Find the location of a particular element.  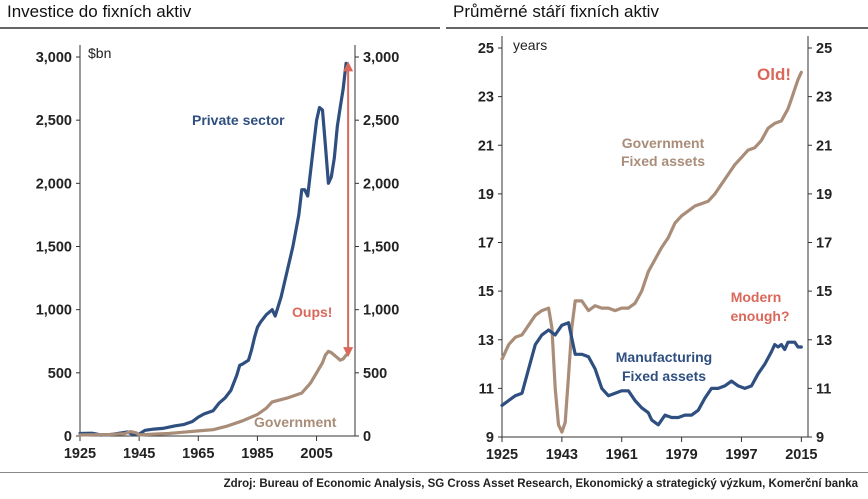

investment-ytick-label-right: 1,500 is located at coordinates (381, 248).